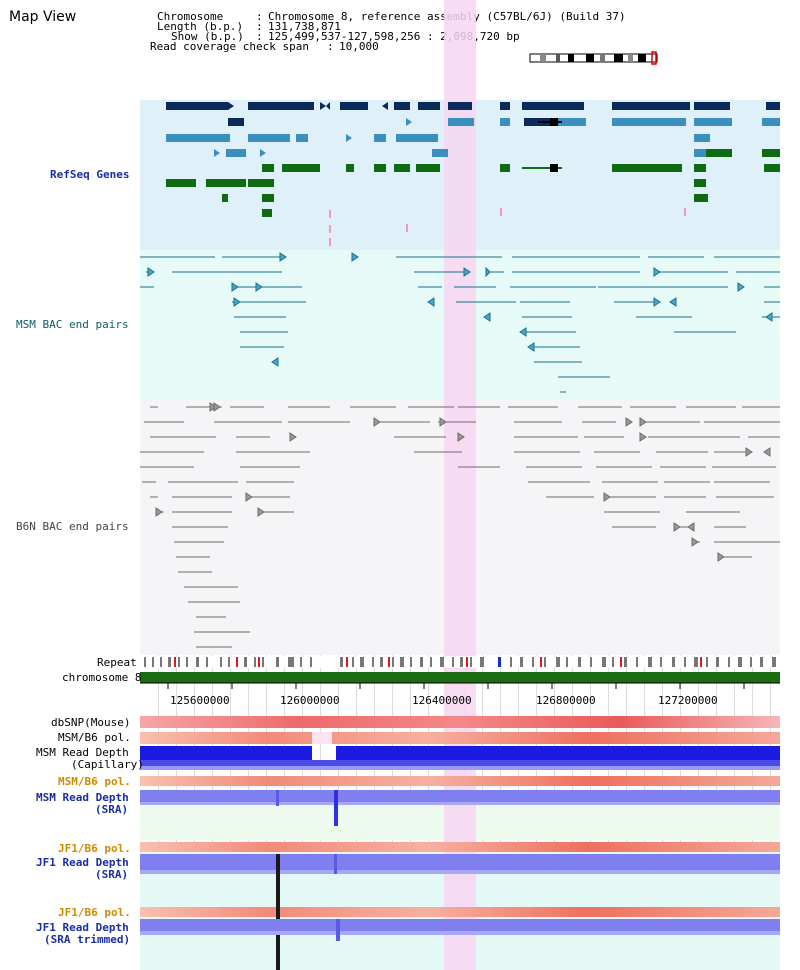 The height and width of the screenshot is (970, 800). I want to click on chromosome-ideogram, so click(595, 58).